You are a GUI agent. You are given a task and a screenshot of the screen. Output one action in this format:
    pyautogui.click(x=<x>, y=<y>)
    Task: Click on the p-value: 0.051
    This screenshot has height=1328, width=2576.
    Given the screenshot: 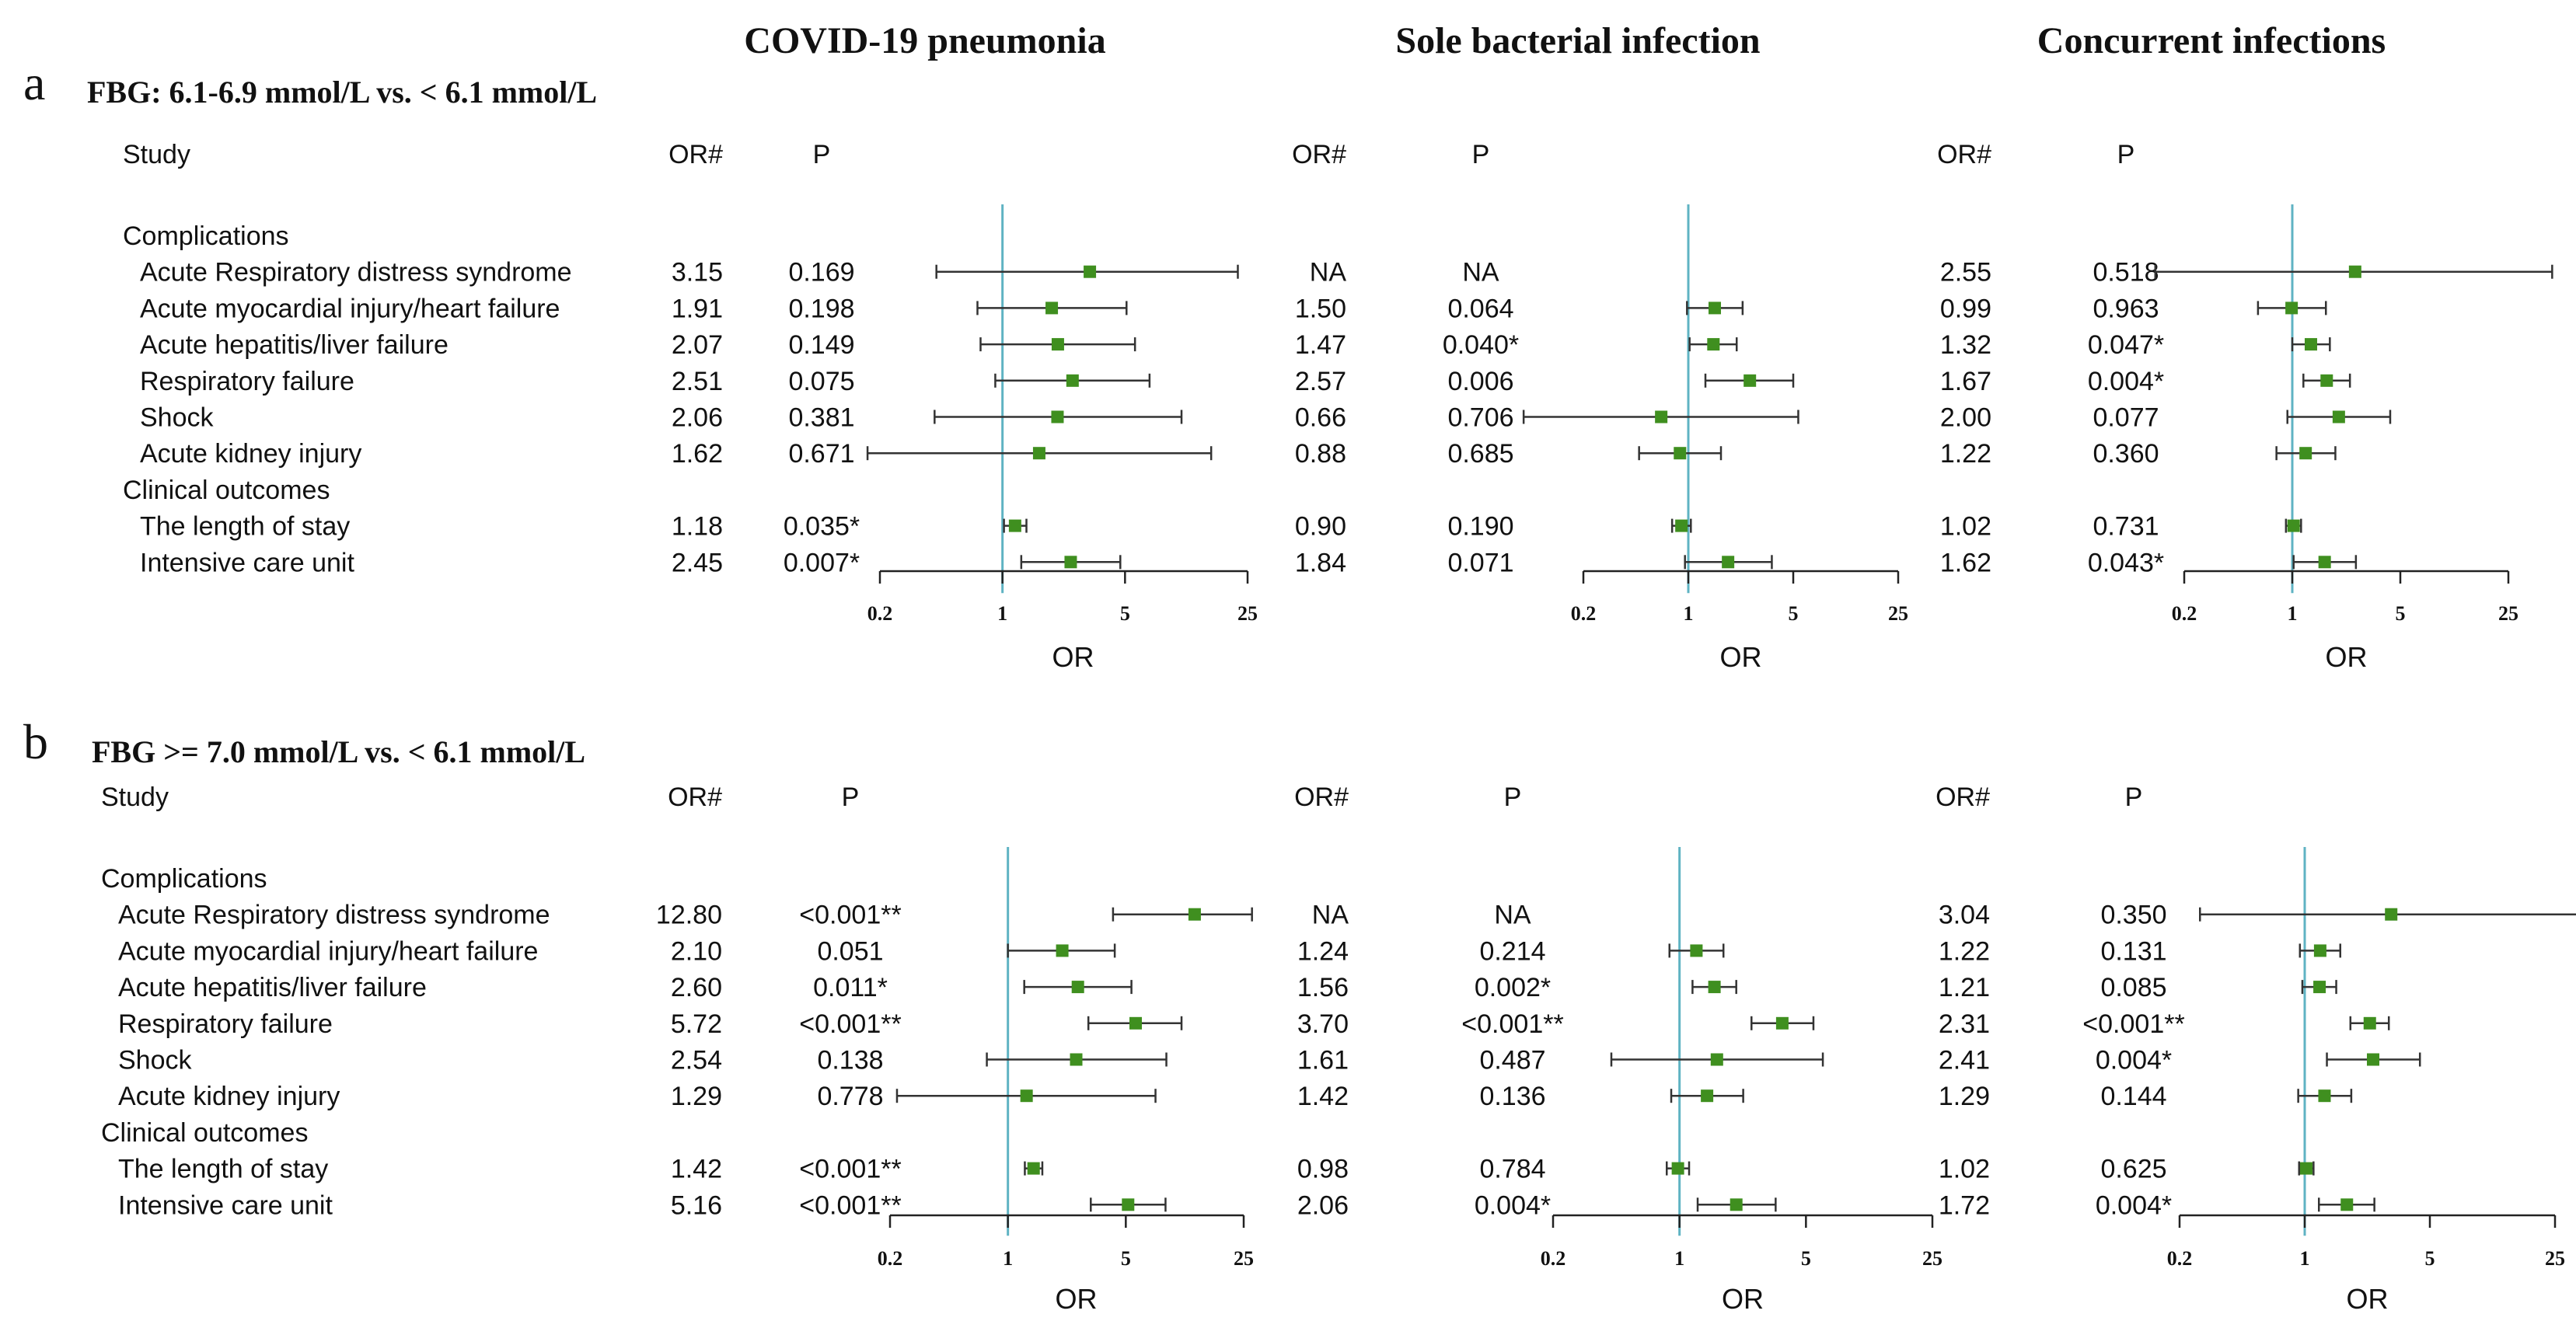 What is the action you would take?
    pyautogui.click(x=850, y=951)
    